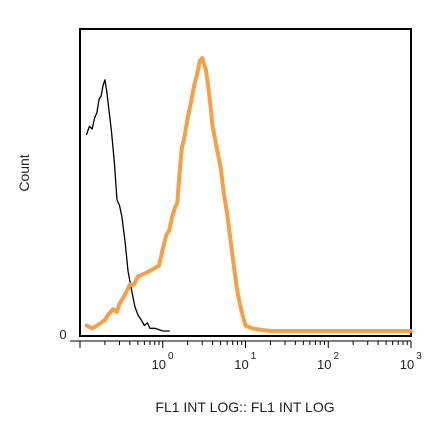 This screenshot has height=441, width=440. I want to click on x-axis-label: FL1 INT LOG:: FL1 INT LOG, so click(244, 407).